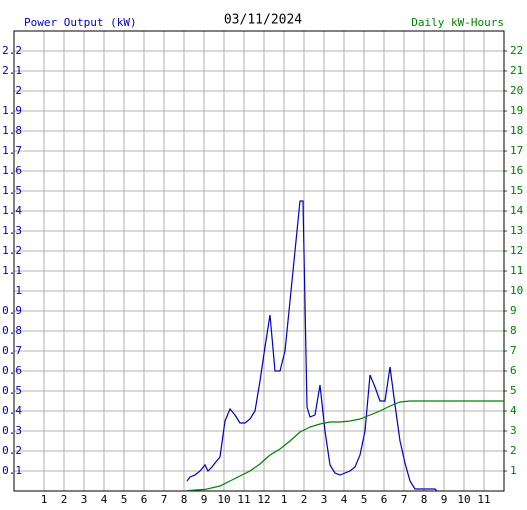  I want to click on y2-tick-label: 4, so click(513, 410).